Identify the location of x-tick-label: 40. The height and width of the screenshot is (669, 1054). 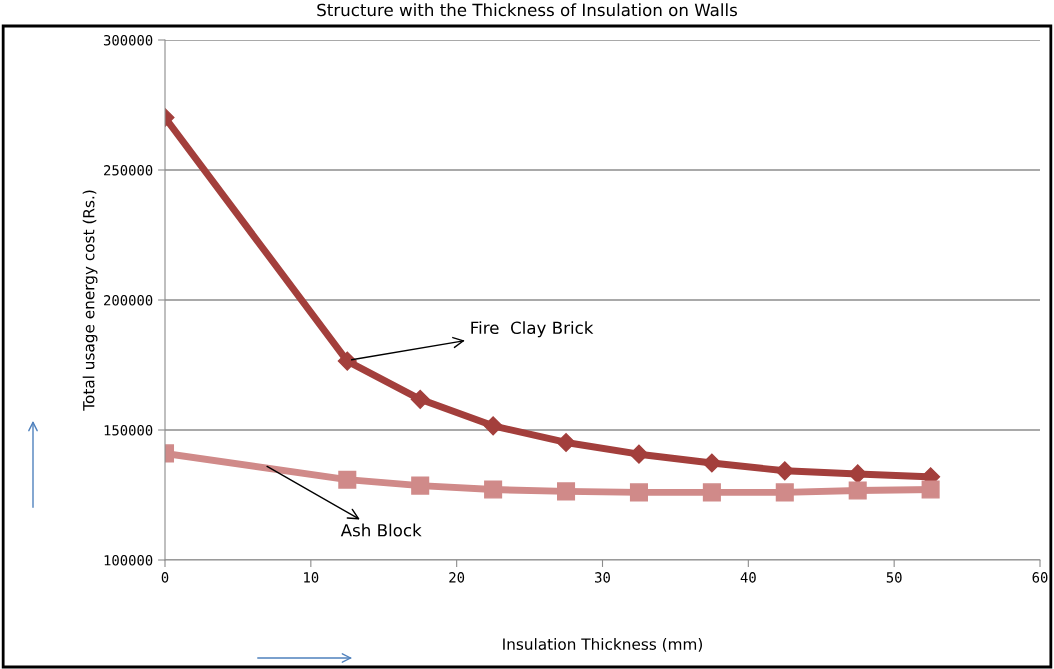
(748, 577).